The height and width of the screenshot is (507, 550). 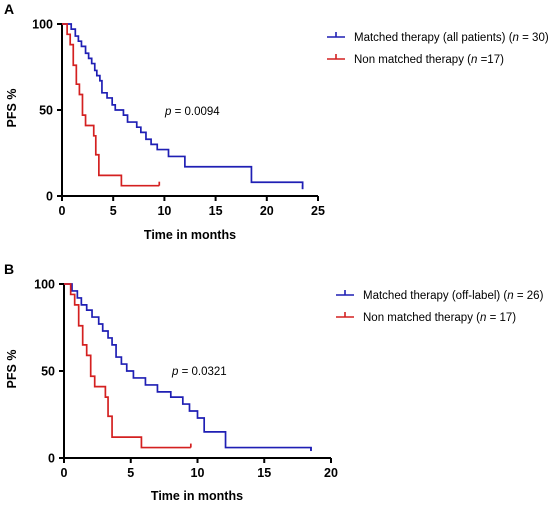 I want to click on panel-a-x-tick-label: 10, so click(x=164, y=211).